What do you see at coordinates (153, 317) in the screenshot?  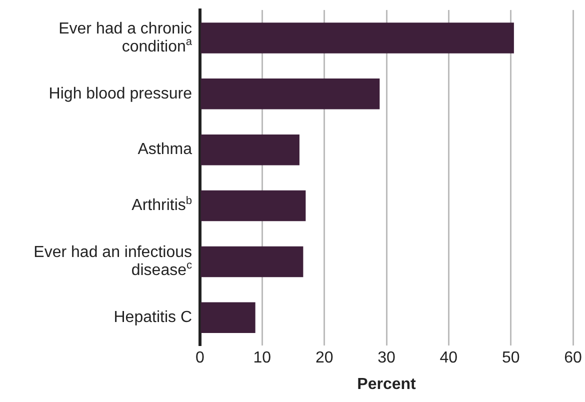 I see `y-tick-label: Hepatitis C` at bounding box center [153, 317].